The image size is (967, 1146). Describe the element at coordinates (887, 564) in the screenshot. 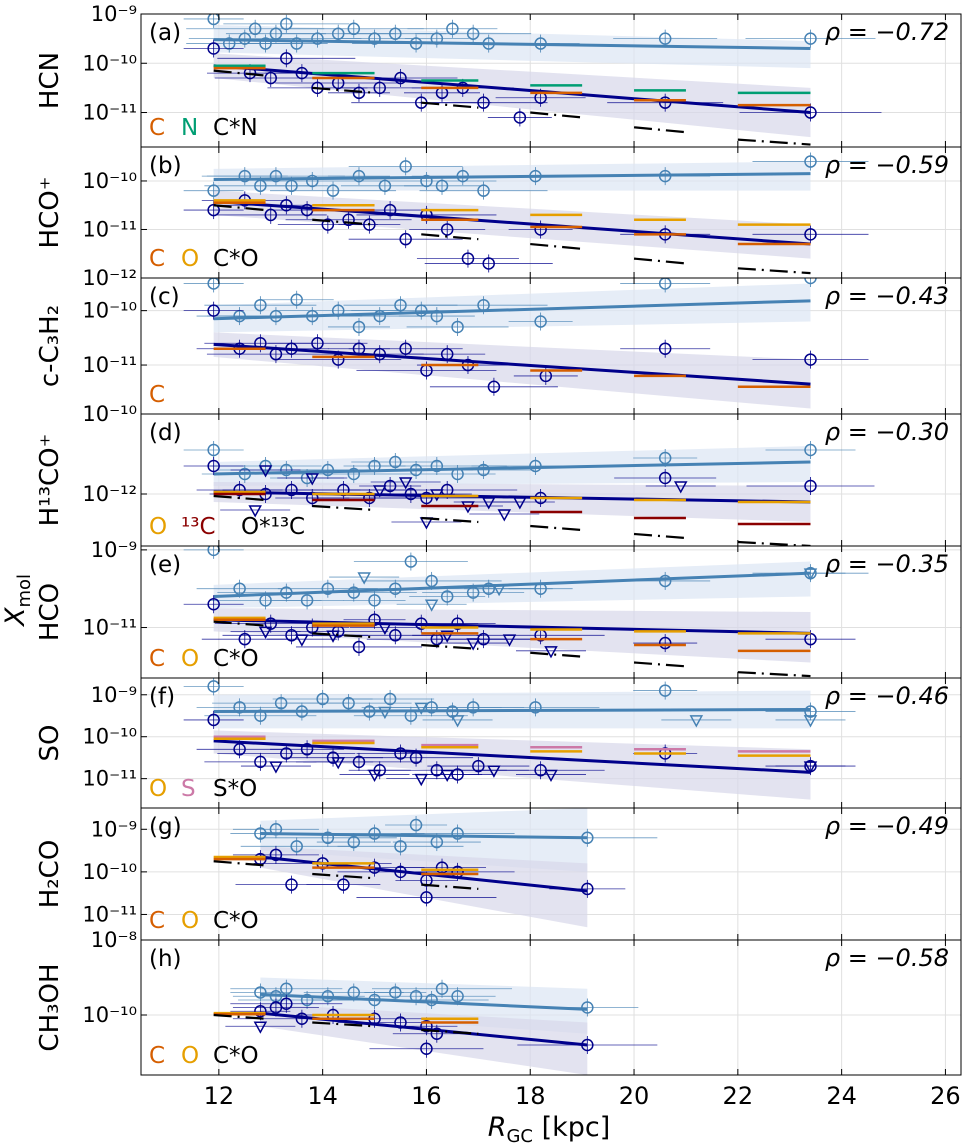

I see `rho-value: ρ = −0.35` at that location.